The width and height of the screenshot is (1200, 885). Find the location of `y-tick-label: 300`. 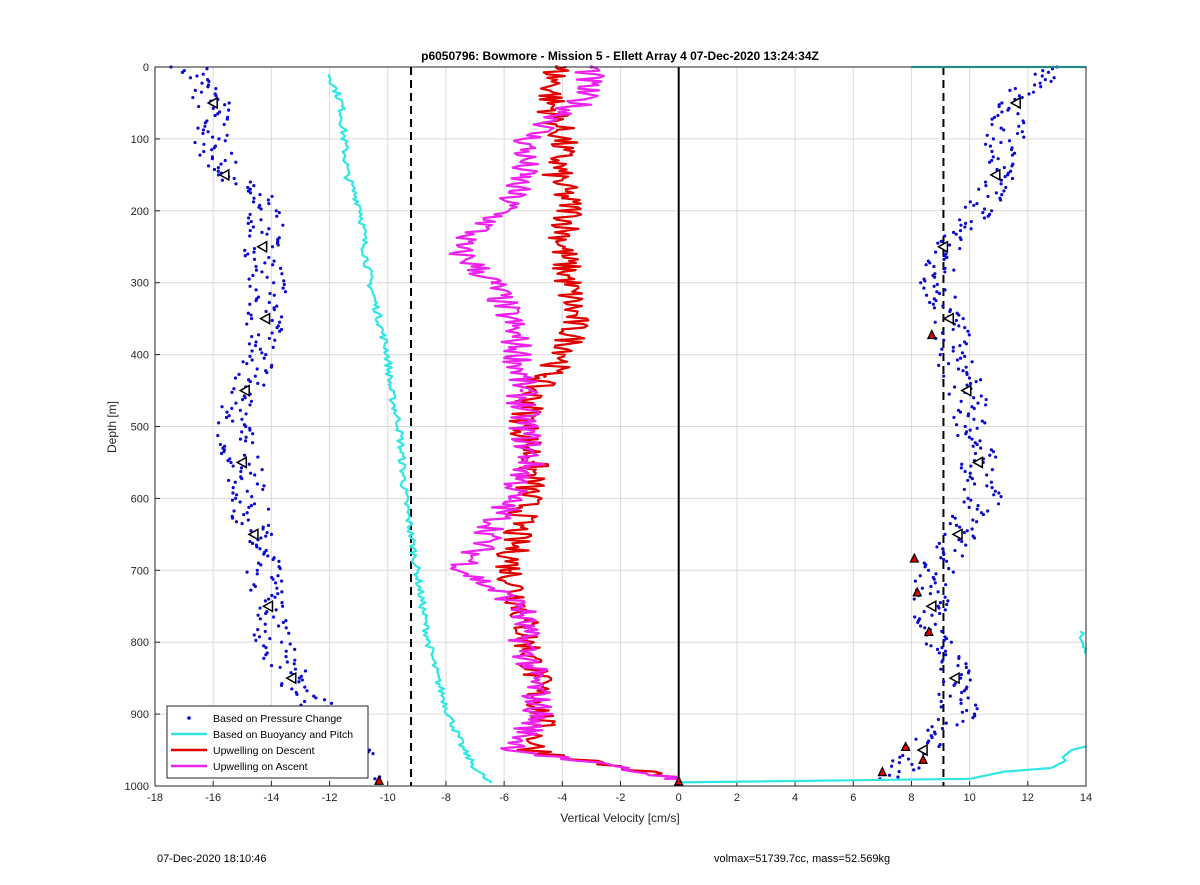

y-tick-label: 300 is located at coordinates (140, 284).